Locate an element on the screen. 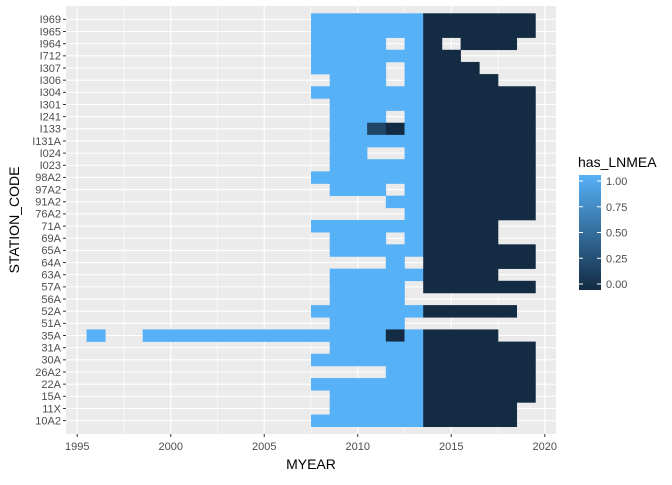 This screenshot has height=485, width=672. y-tick-label: 56A is located at coordinates (51, 300).